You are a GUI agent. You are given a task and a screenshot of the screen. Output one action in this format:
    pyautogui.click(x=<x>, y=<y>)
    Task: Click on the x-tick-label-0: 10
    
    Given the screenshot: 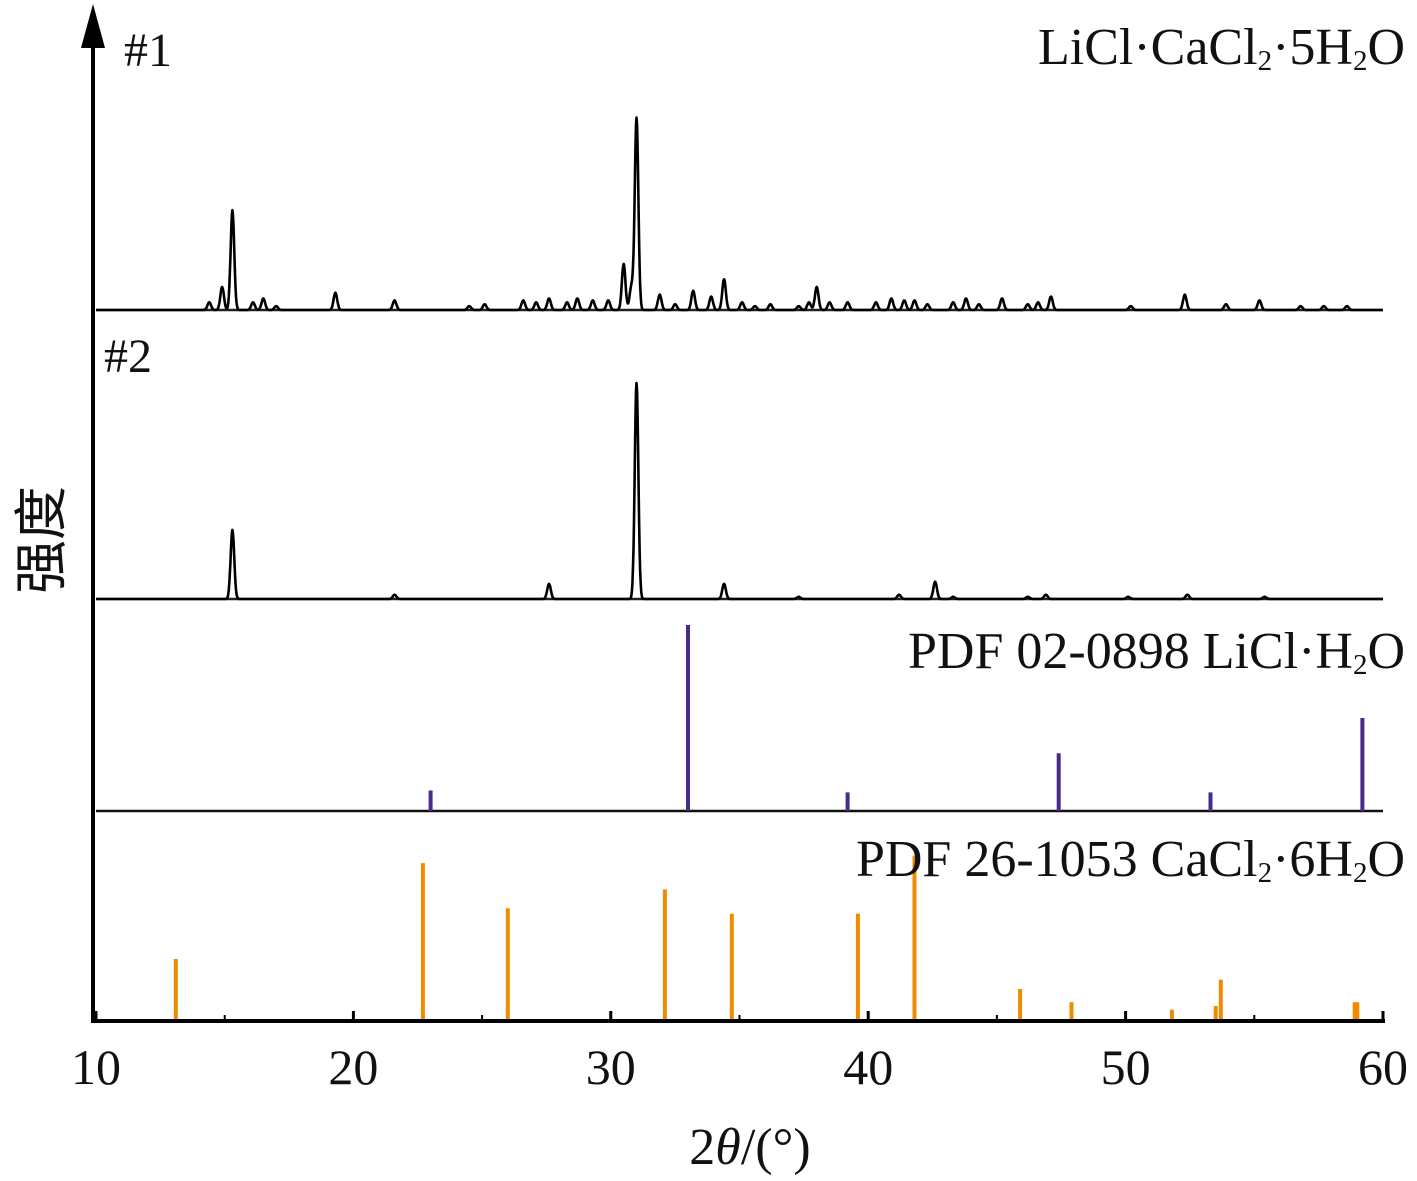 What is the action you would take?
    pyautogui.click(x=96, y=1067)
    